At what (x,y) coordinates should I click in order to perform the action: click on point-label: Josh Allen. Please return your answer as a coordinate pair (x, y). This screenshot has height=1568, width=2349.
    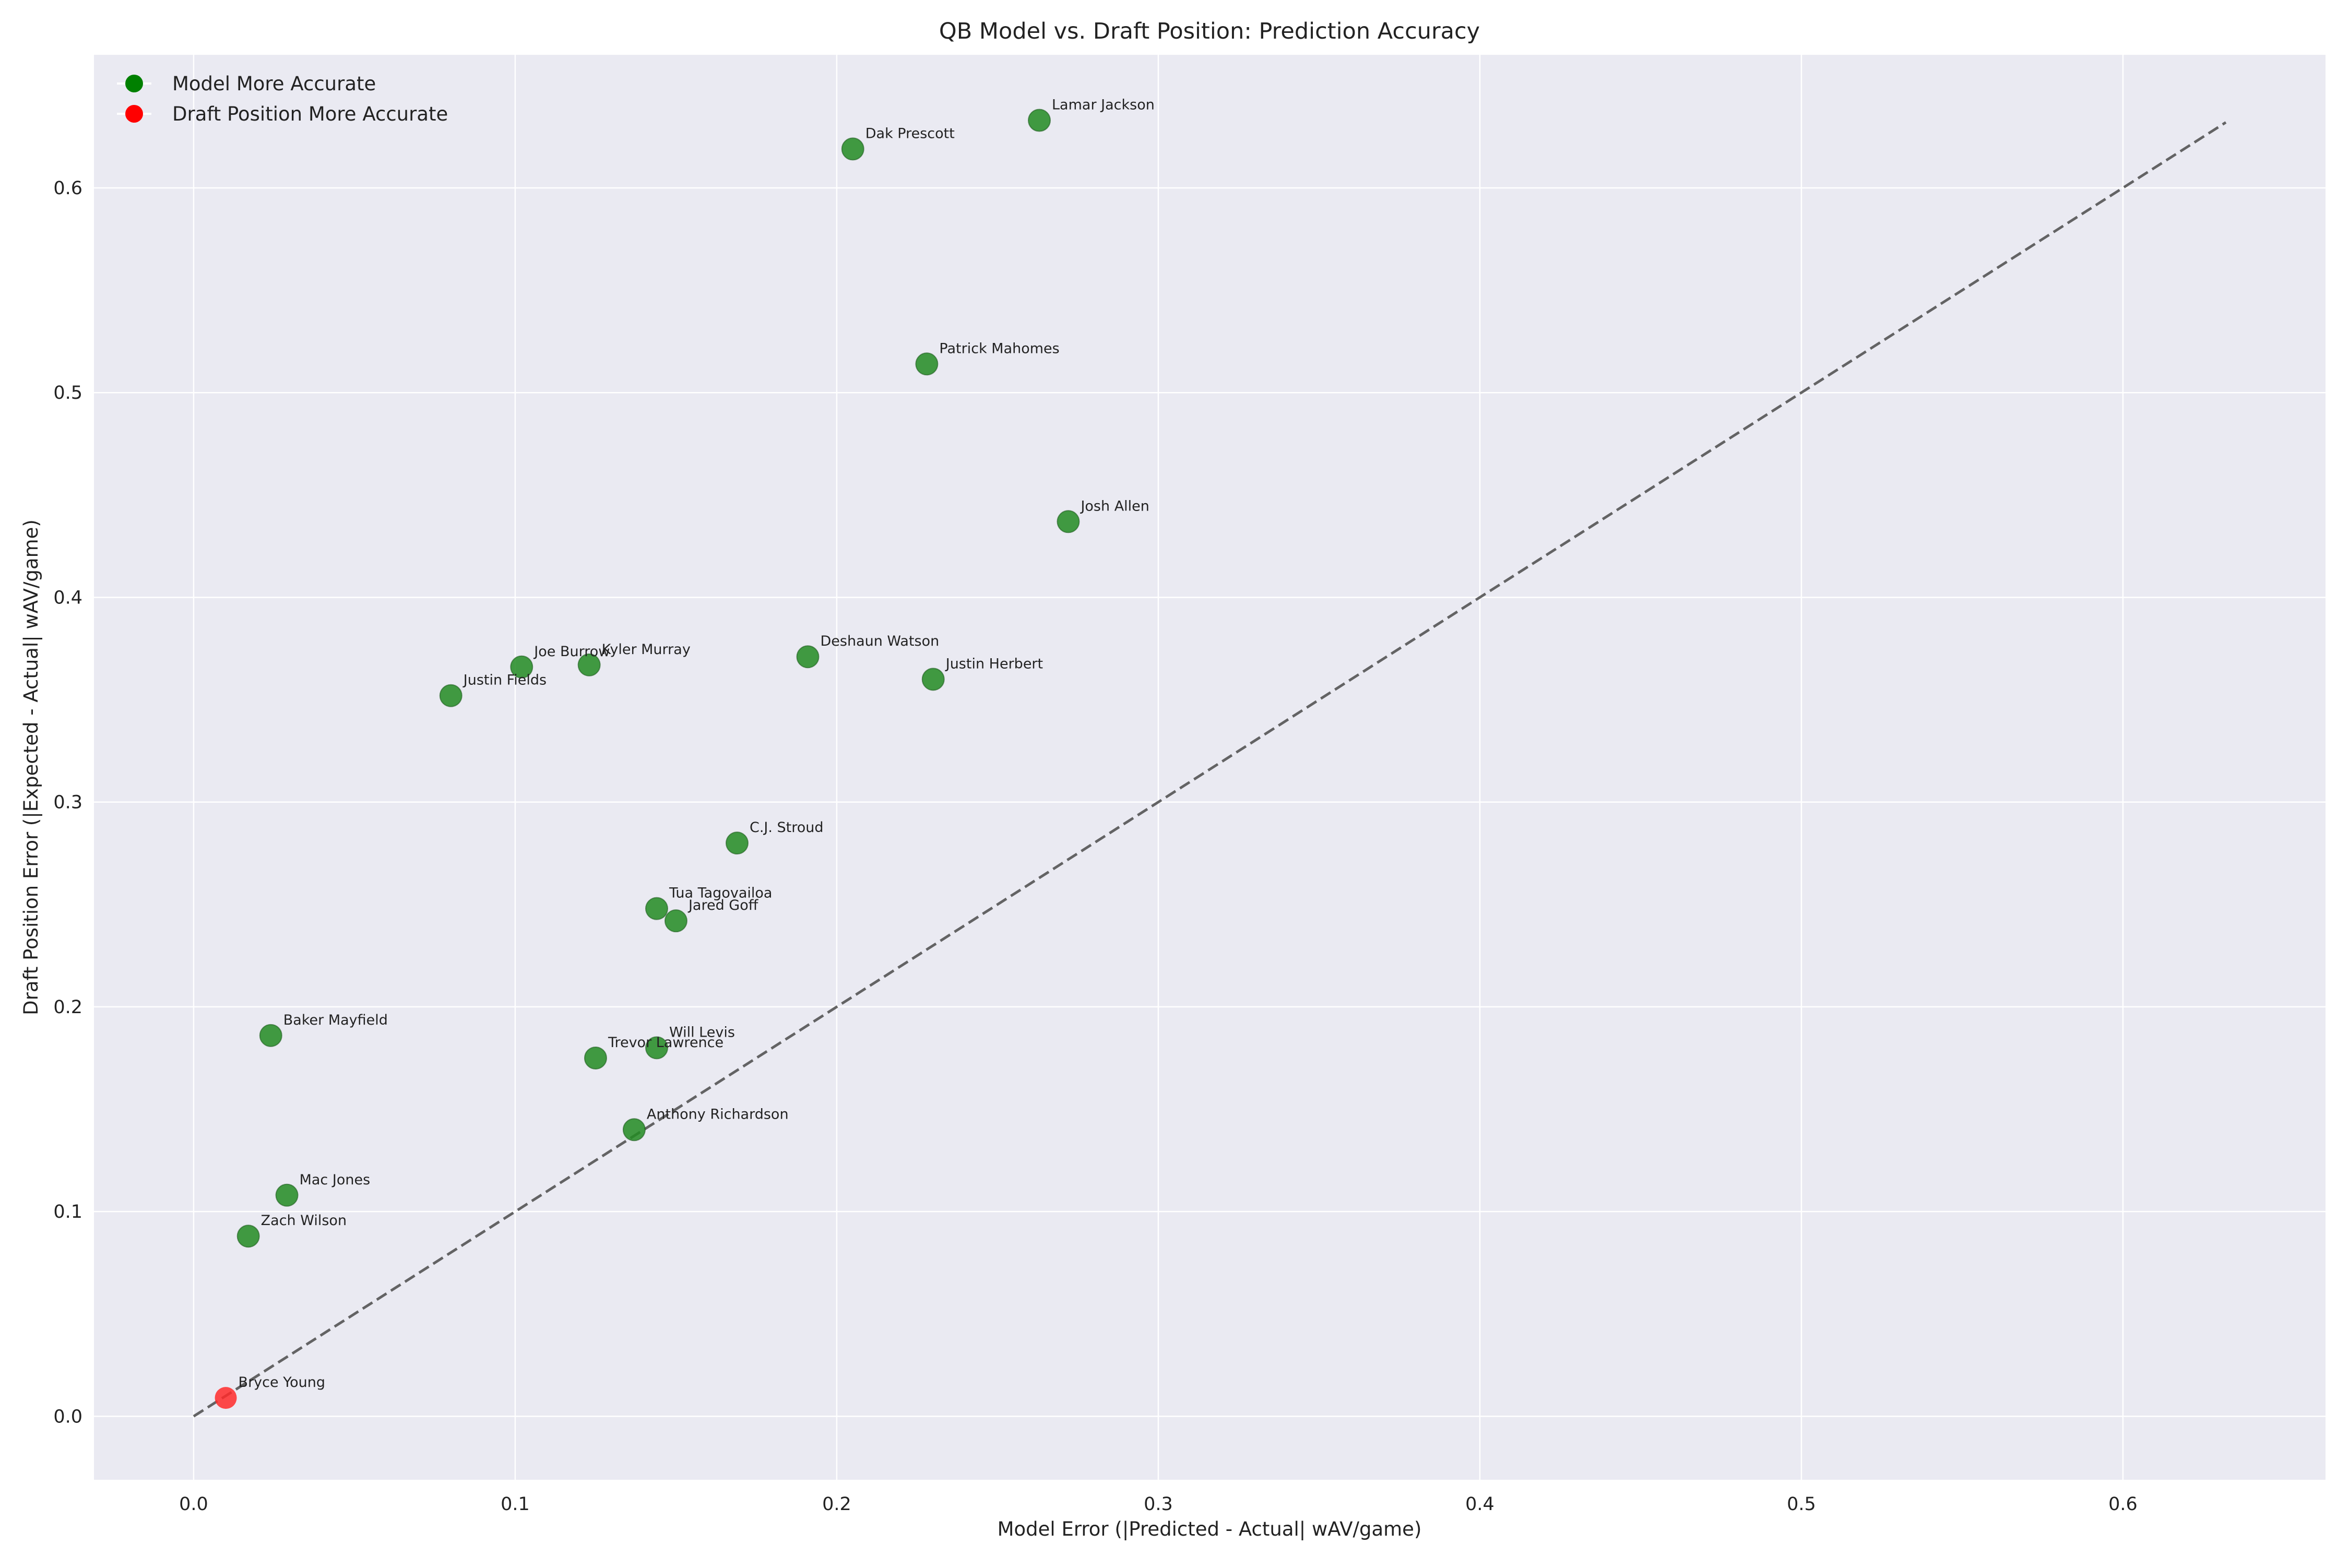
    Looking at the image, I should click on (1114, 506).